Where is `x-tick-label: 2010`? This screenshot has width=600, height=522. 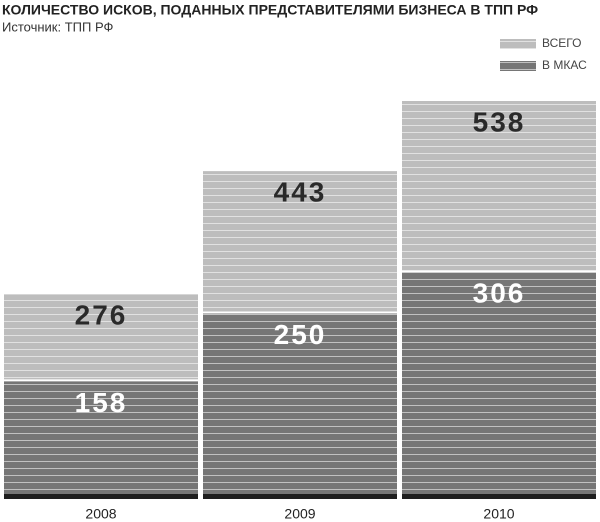 x-tick-label: 2010 is located at coordinates (498, 514).